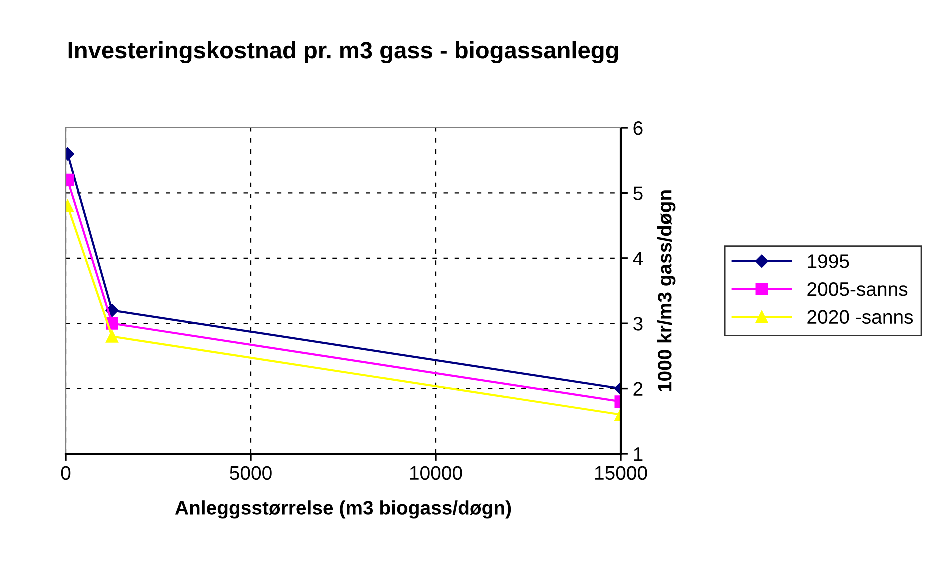 Image resolution: width=927 pixels, height=577 pixels. Describe the element at coordinates (667, 291) in the screenshot. I see `y-axis-title: 1000 kr/m3 gass/døgn` at that location.